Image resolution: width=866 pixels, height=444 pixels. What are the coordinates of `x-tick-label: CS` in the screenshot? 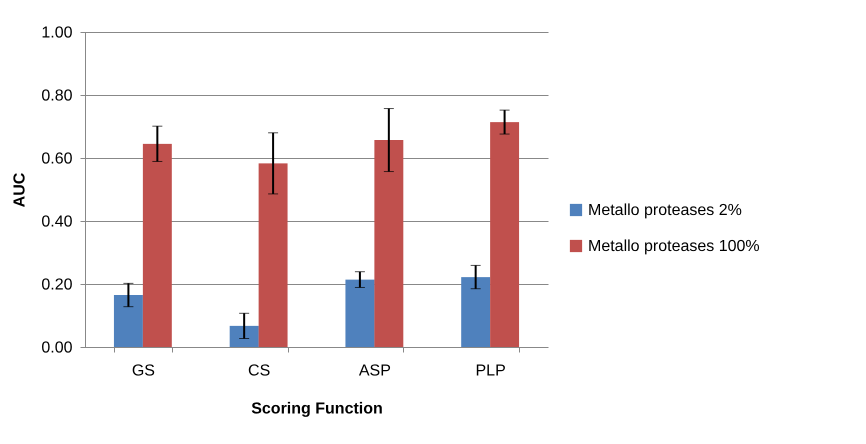 It's located at (259, 371).